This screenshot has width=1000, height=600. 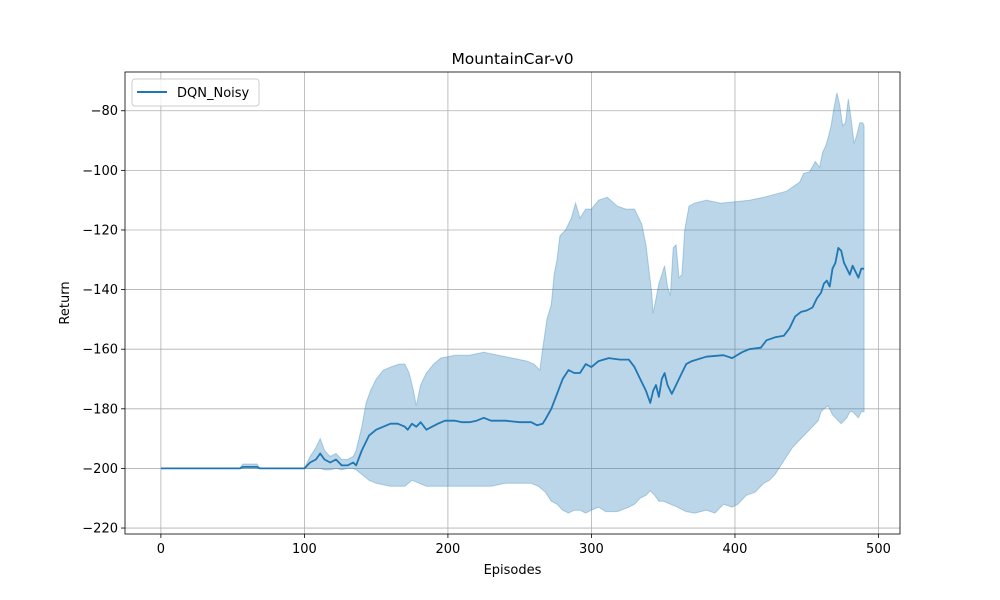 I want to click on x-axis-label: Episodes, so click(x=513, y=570).